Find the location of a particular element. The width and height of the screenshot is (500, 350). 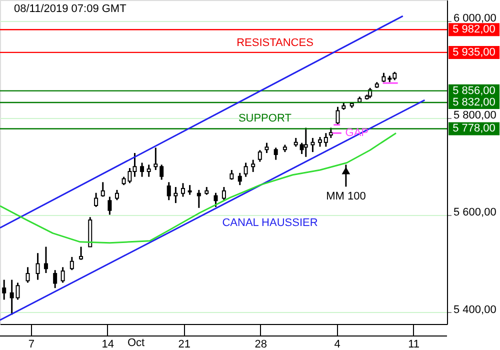

ref-line-label: 5 778,00 is located at coordinates (474, 128).